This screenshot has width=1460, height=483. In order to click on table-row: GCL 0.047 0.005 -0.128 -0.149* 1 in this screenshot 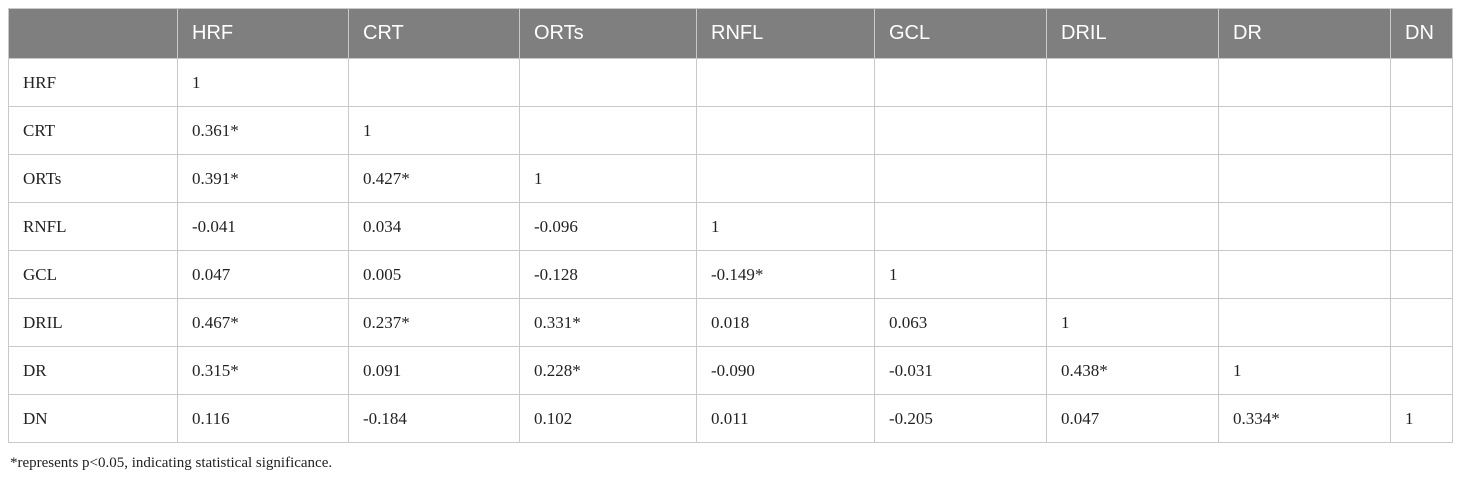, I will do `click(730, 274)`.